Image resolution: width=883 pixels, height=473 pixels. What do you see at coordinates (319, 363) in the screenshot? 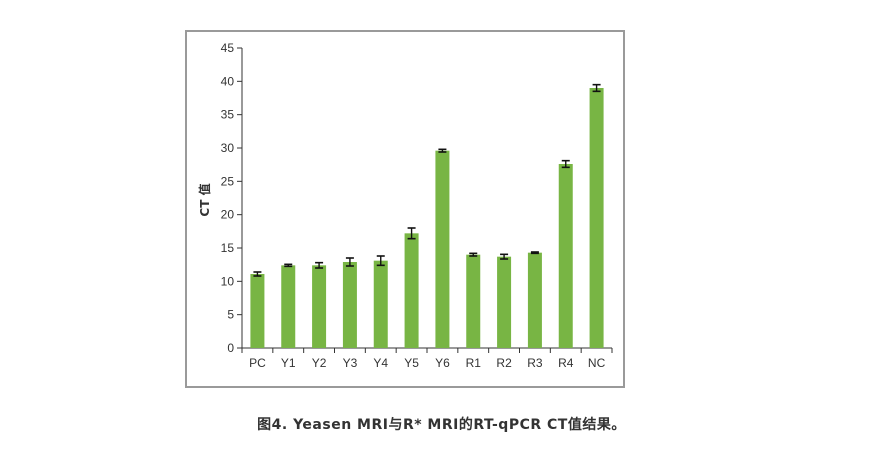
I see `x-tick-label: Y2` at bounding box center [319, 363].